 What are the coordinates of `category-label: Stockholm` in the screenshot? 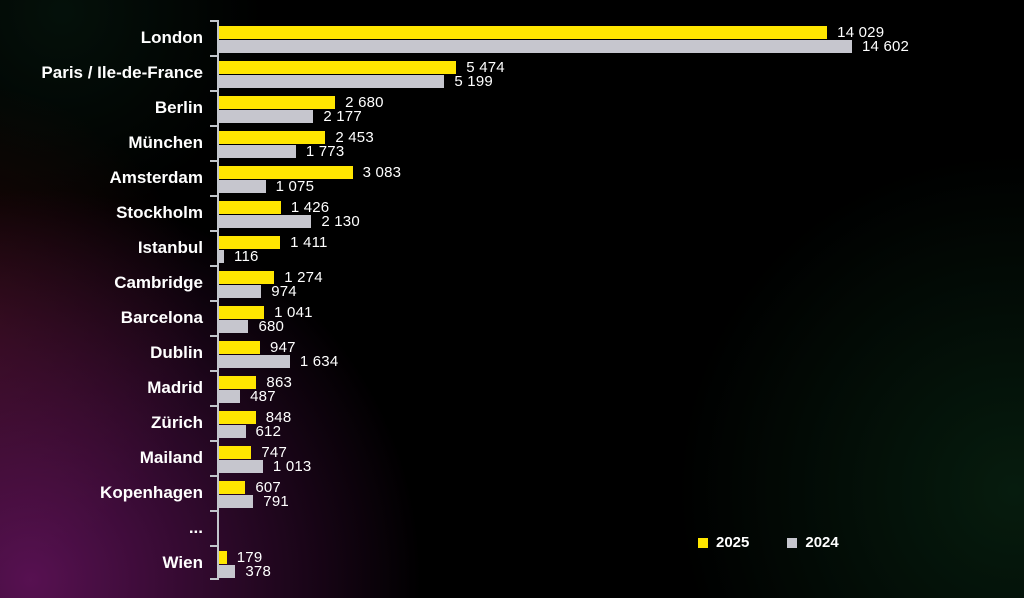 It's located at (159, 212).